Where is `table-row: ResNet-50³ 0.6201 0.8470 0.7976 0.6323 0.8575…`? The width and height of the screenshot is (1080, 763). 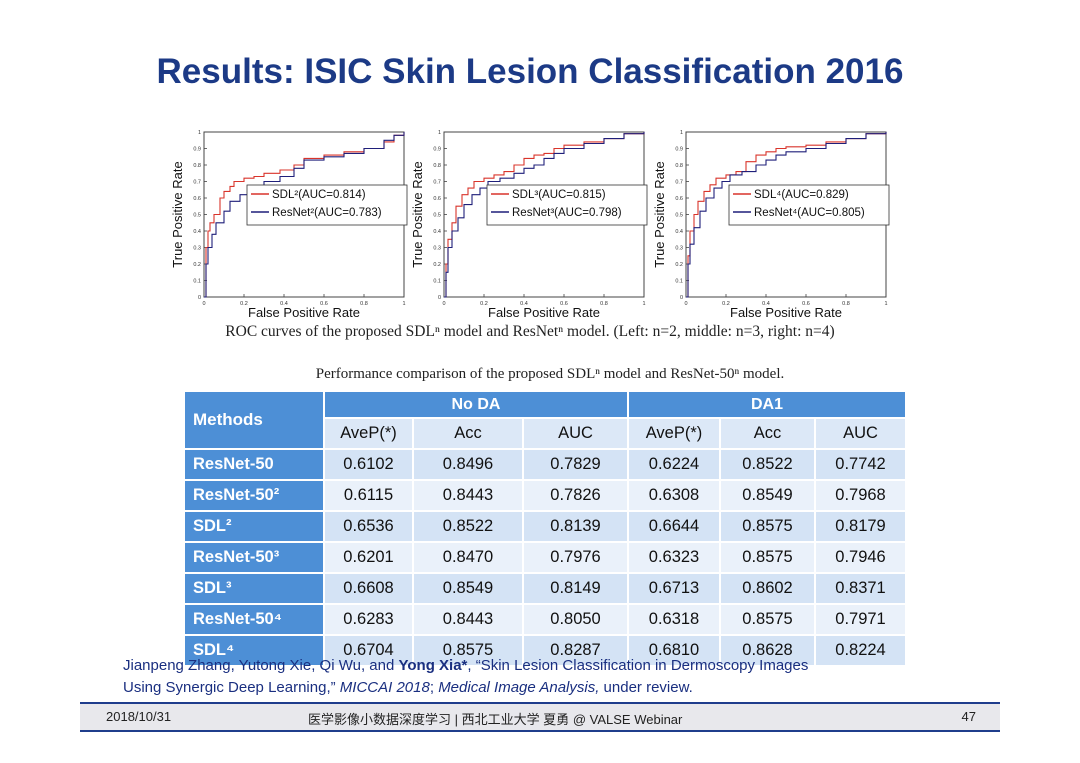 table-row: ResNet-50³ 0.6201 0.8470 0.7976 0.6323 0.8575… is located at coordinates (545, 557).